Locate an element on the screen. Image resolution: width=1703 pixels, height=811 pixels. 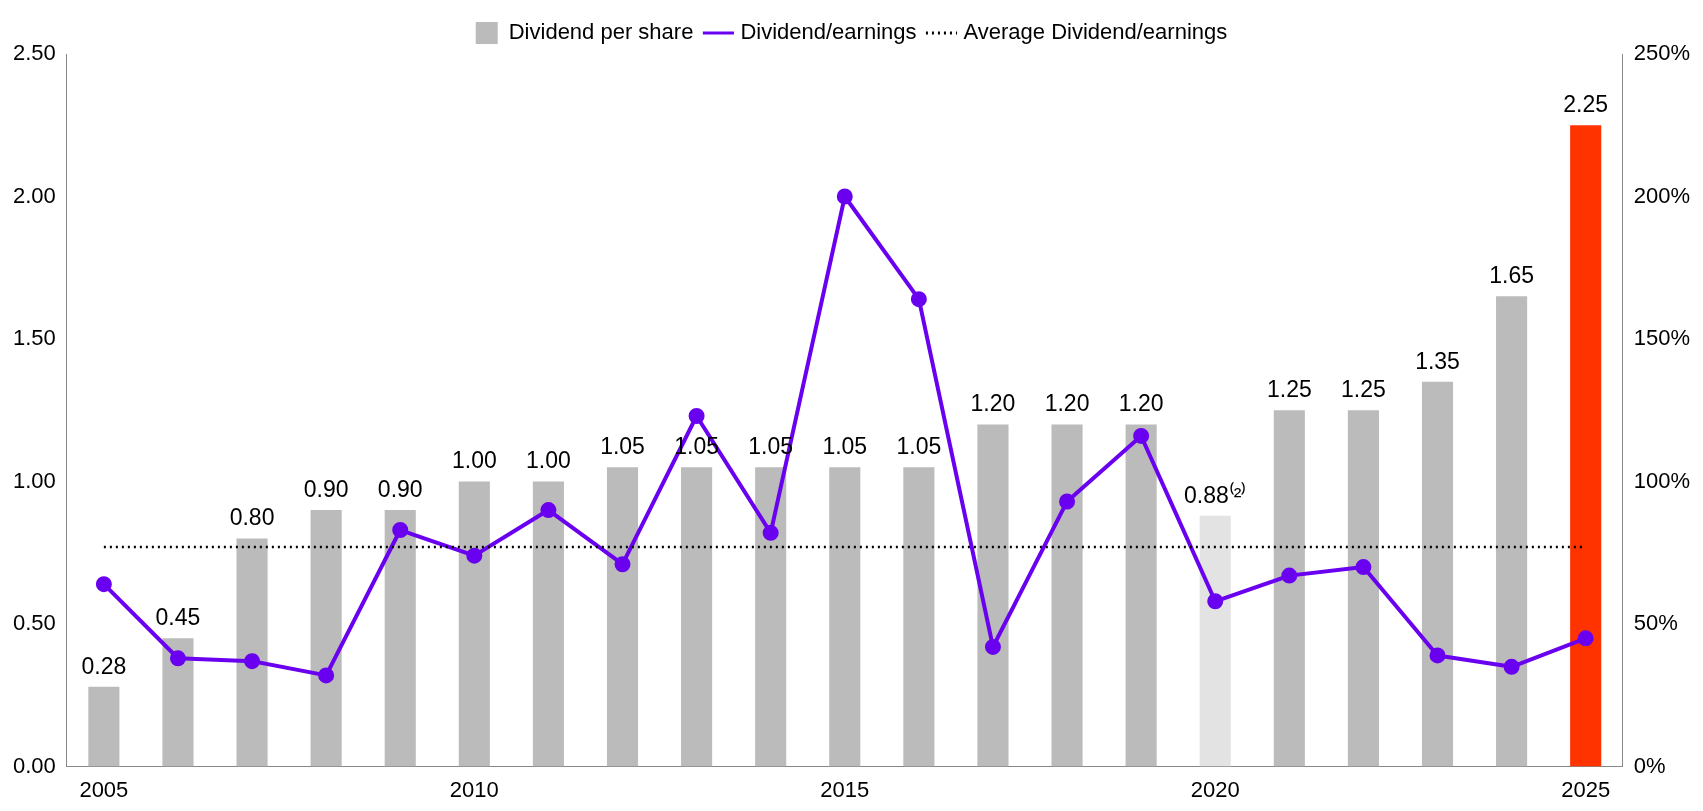
y-tick-label: 2.50 is located at coordinates (34, 53).